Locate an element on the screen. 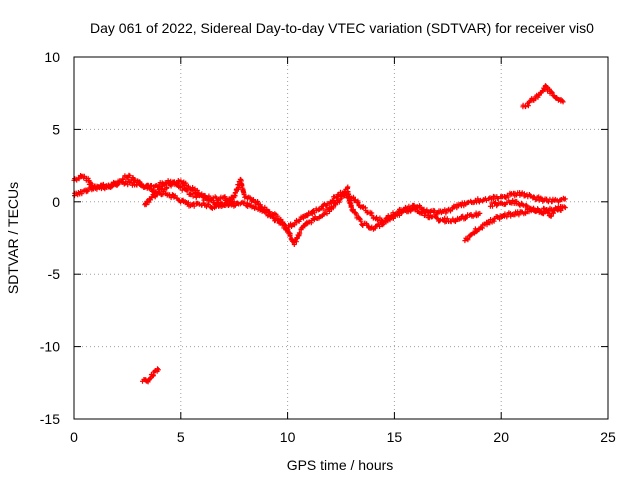 This screenshot has width=640, height=480. x-tick-label: 25 is located at coordinates (608, 437).